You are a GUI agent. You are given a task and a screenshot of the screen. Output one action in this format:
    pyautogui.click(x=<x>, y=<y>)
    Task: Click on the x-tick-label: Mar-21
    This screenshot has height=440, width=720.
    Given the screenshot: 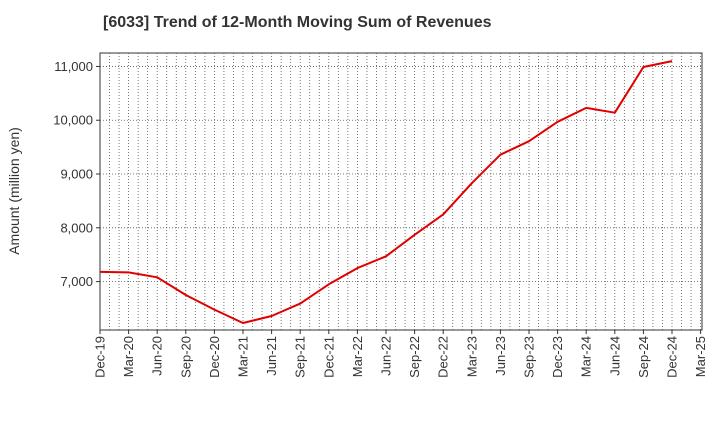 What is the action you would take?
    pyautogui.click(x=243, y=356)
    